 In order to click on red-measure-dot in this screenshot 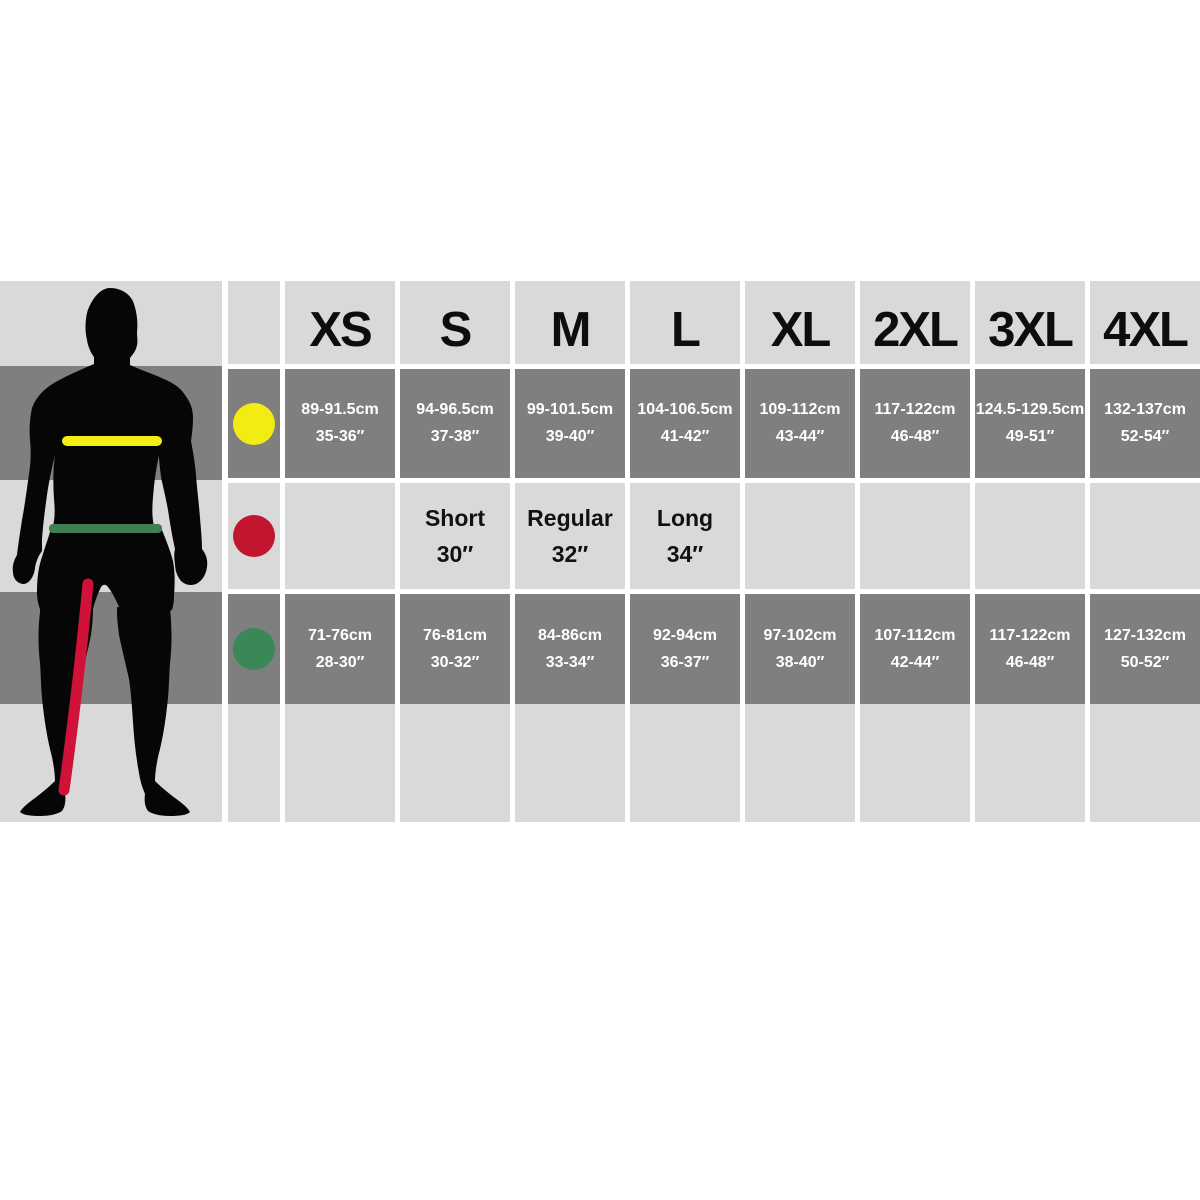, I will do `click(254, 536)`.